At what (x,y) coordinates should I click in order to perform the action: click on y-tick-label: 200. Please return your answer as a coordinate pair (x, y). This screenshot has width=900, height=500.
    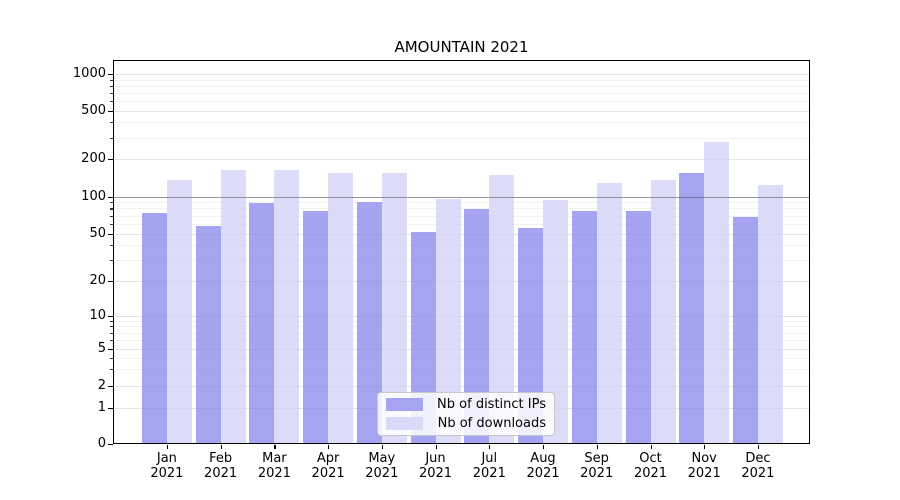
    Looking at the image, I should click on (93, 158).